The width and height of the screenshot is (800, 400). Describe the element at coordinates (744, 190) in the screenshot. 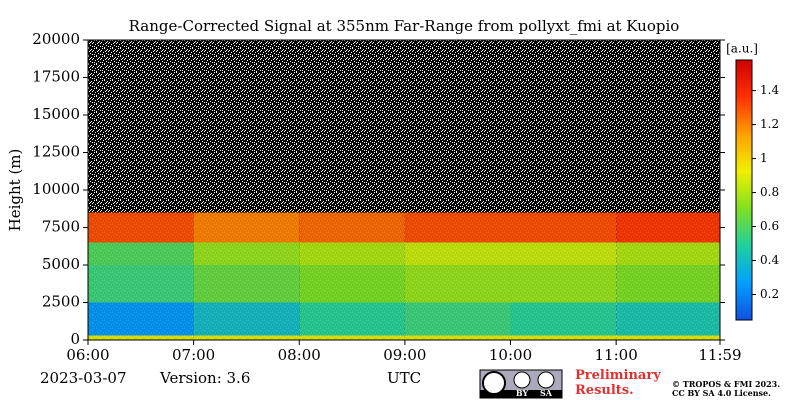

I see `colorbar` at that location.